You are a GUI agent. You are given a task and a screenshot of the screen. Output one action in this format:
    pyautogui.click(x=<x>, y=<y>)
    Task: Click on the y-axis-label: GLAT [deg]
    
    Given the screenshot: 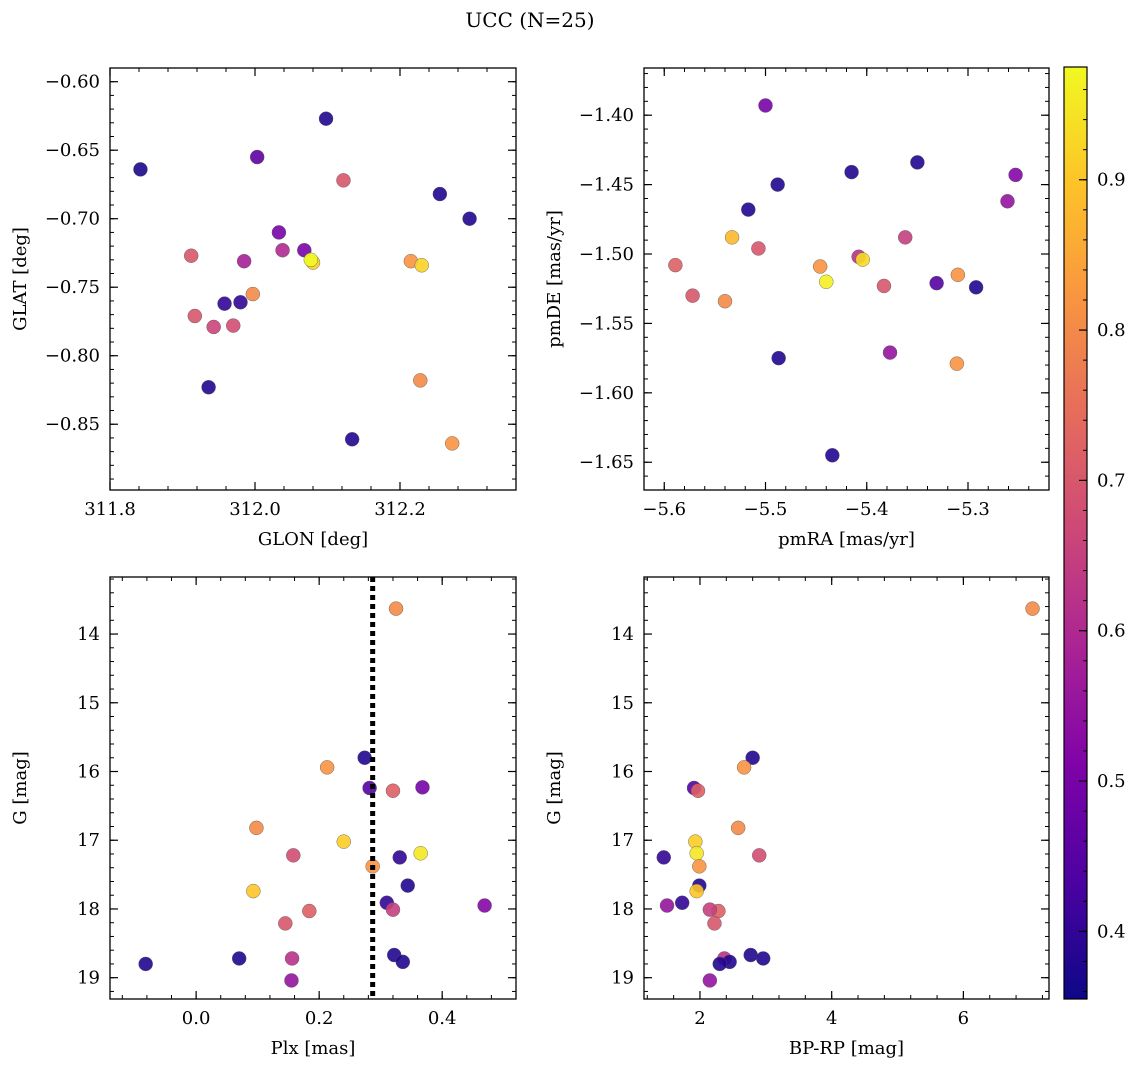 What is the action you would take?
    pyautogui.click(x=20, y=279)
    